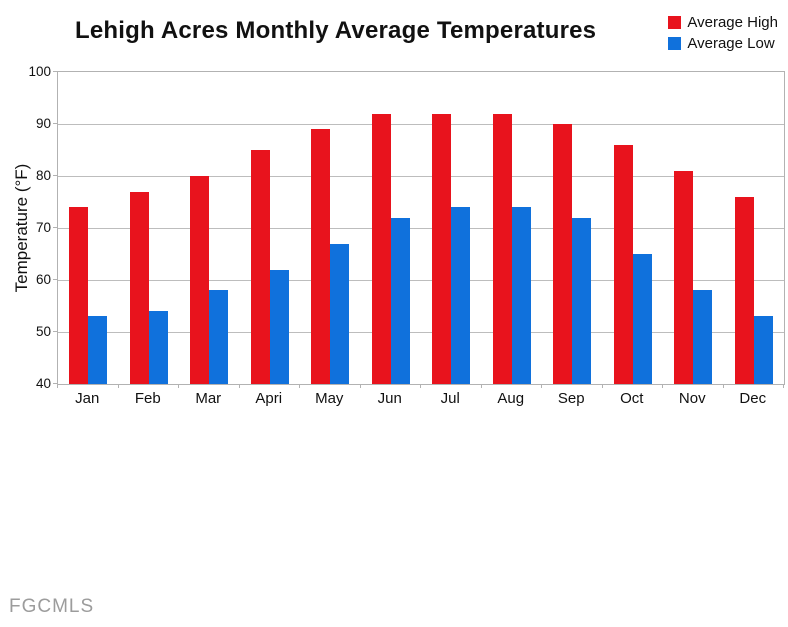  Describe the element at coordinates (39, 71) in the screenshot. I see `y-tick-label-100: 100` at that location.